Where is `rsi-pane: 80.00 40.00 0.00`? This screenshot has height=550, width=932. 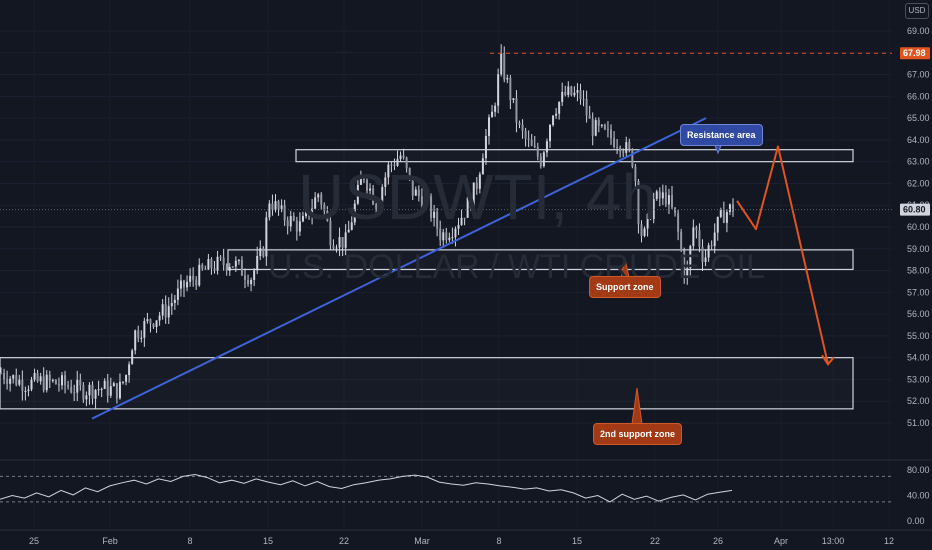
rsi-pane: 80.00 40.00 0.00 is located at coordinates (465, 495).